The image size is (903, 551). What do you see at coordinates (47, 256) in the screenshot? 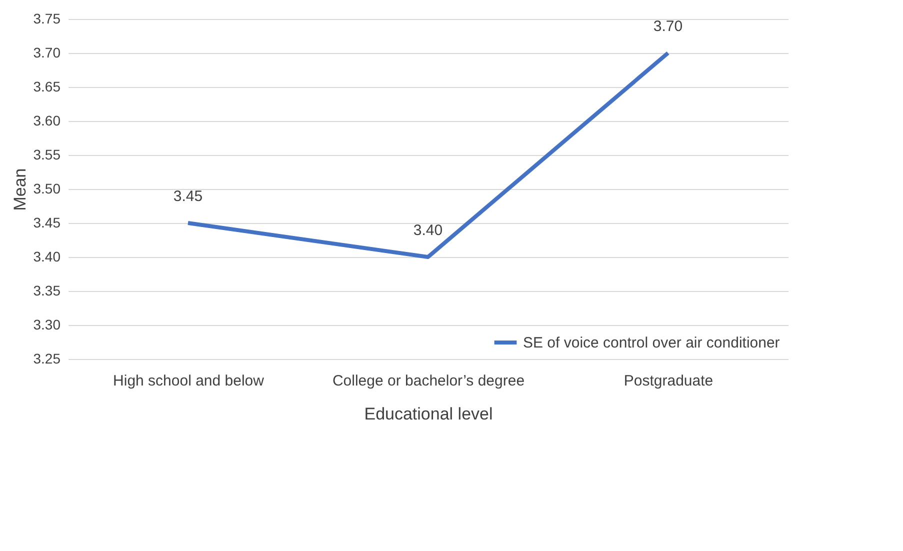
I see `y-tick-label: 3.40` at bounding box center [47, 256].